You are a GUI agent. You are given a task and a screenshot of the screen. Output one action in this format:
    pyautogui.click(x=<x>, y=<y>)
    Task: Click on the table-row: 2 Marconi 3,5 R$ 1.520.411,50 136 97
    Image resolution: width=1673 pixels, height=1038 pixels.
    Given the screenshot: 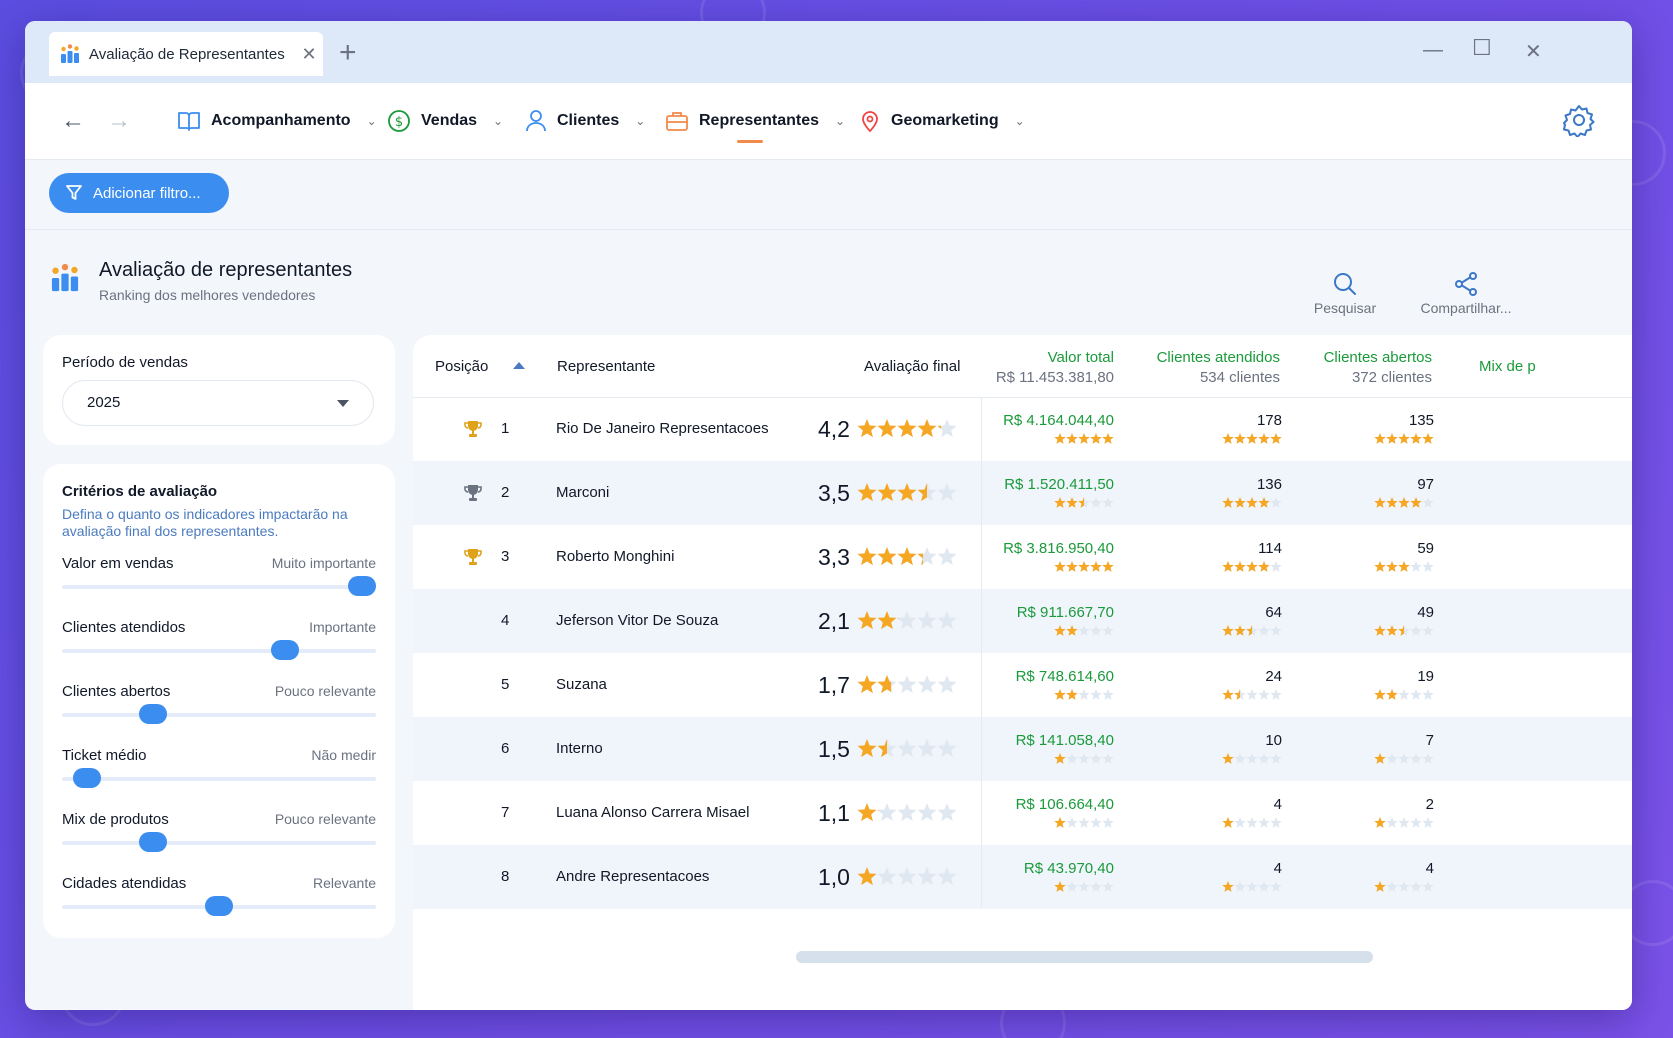 What is the action you would take?
    pyautogui.click(x=1022, y=493)
    